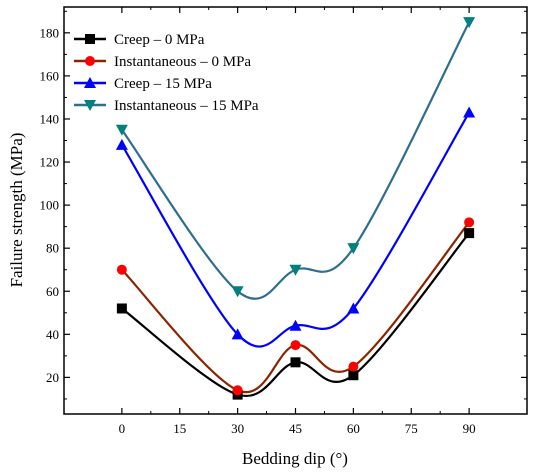  Describe the element at coordinates (122, 428) in the screenshot. I see `x-tick-label: 0` at that location.